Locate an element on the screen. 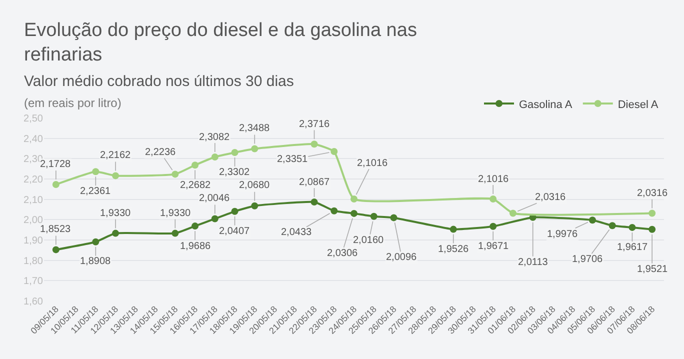 The height and width of the screenshot is (359, 684). y-tick-label: 1,90 is located at coordinates (34, 241).